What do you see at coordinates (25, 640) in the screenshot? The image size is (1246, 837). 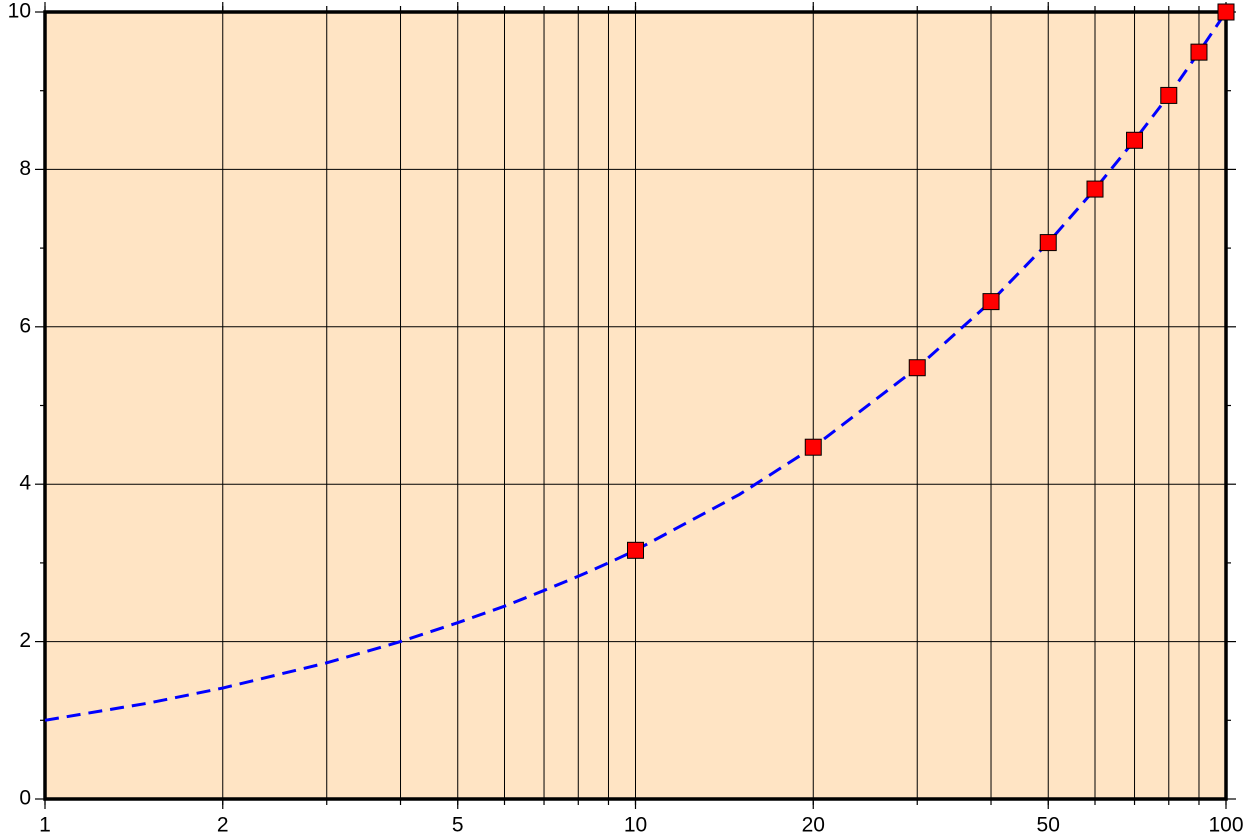 I see `y-tick-label: 2` at bounding box center [25, 640].